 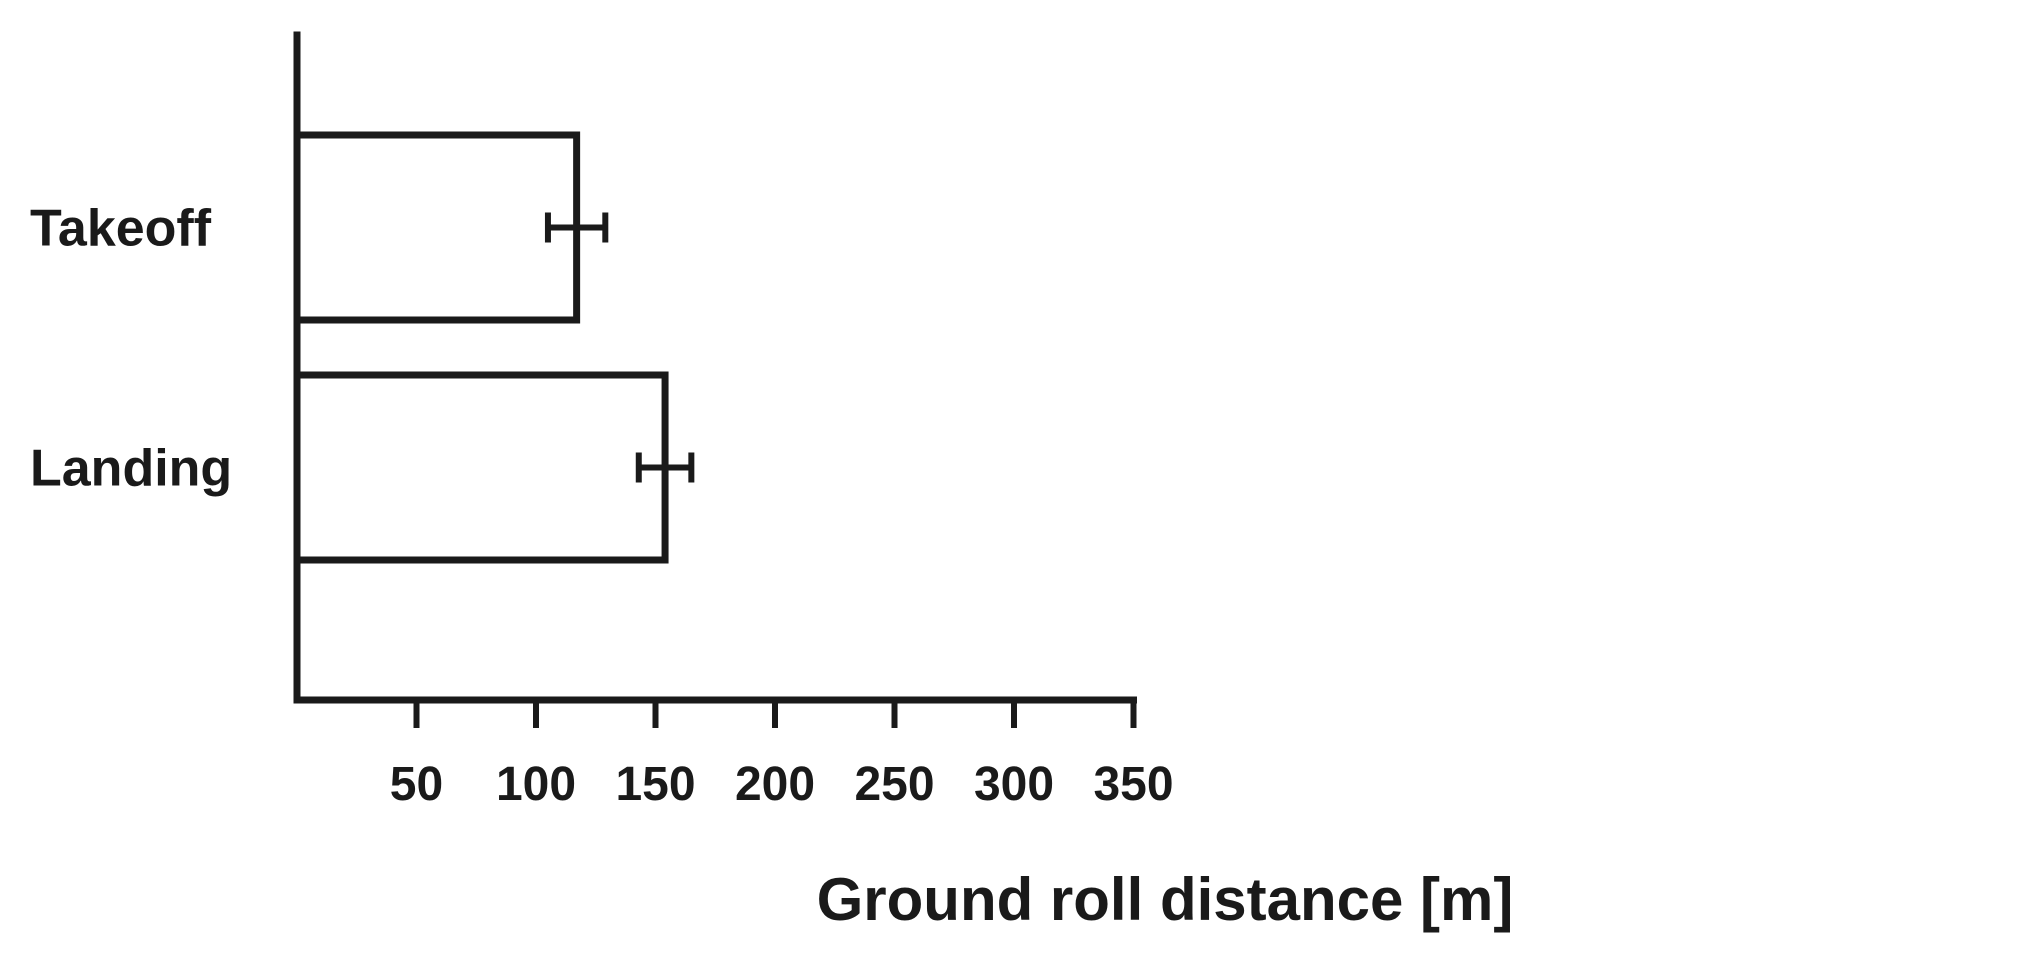 I want to click on x-tick-label: 350, so click(x=1133, y=784).